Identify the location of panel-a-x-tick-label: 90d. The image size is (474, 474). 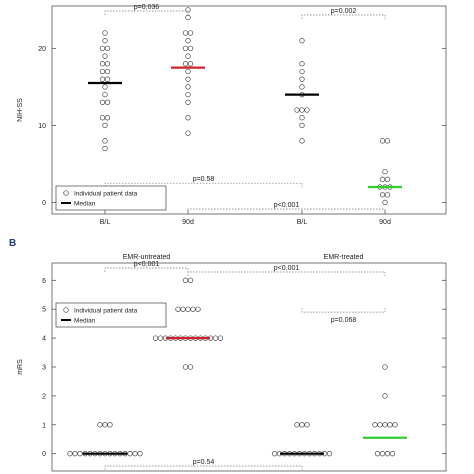
(385, 222).